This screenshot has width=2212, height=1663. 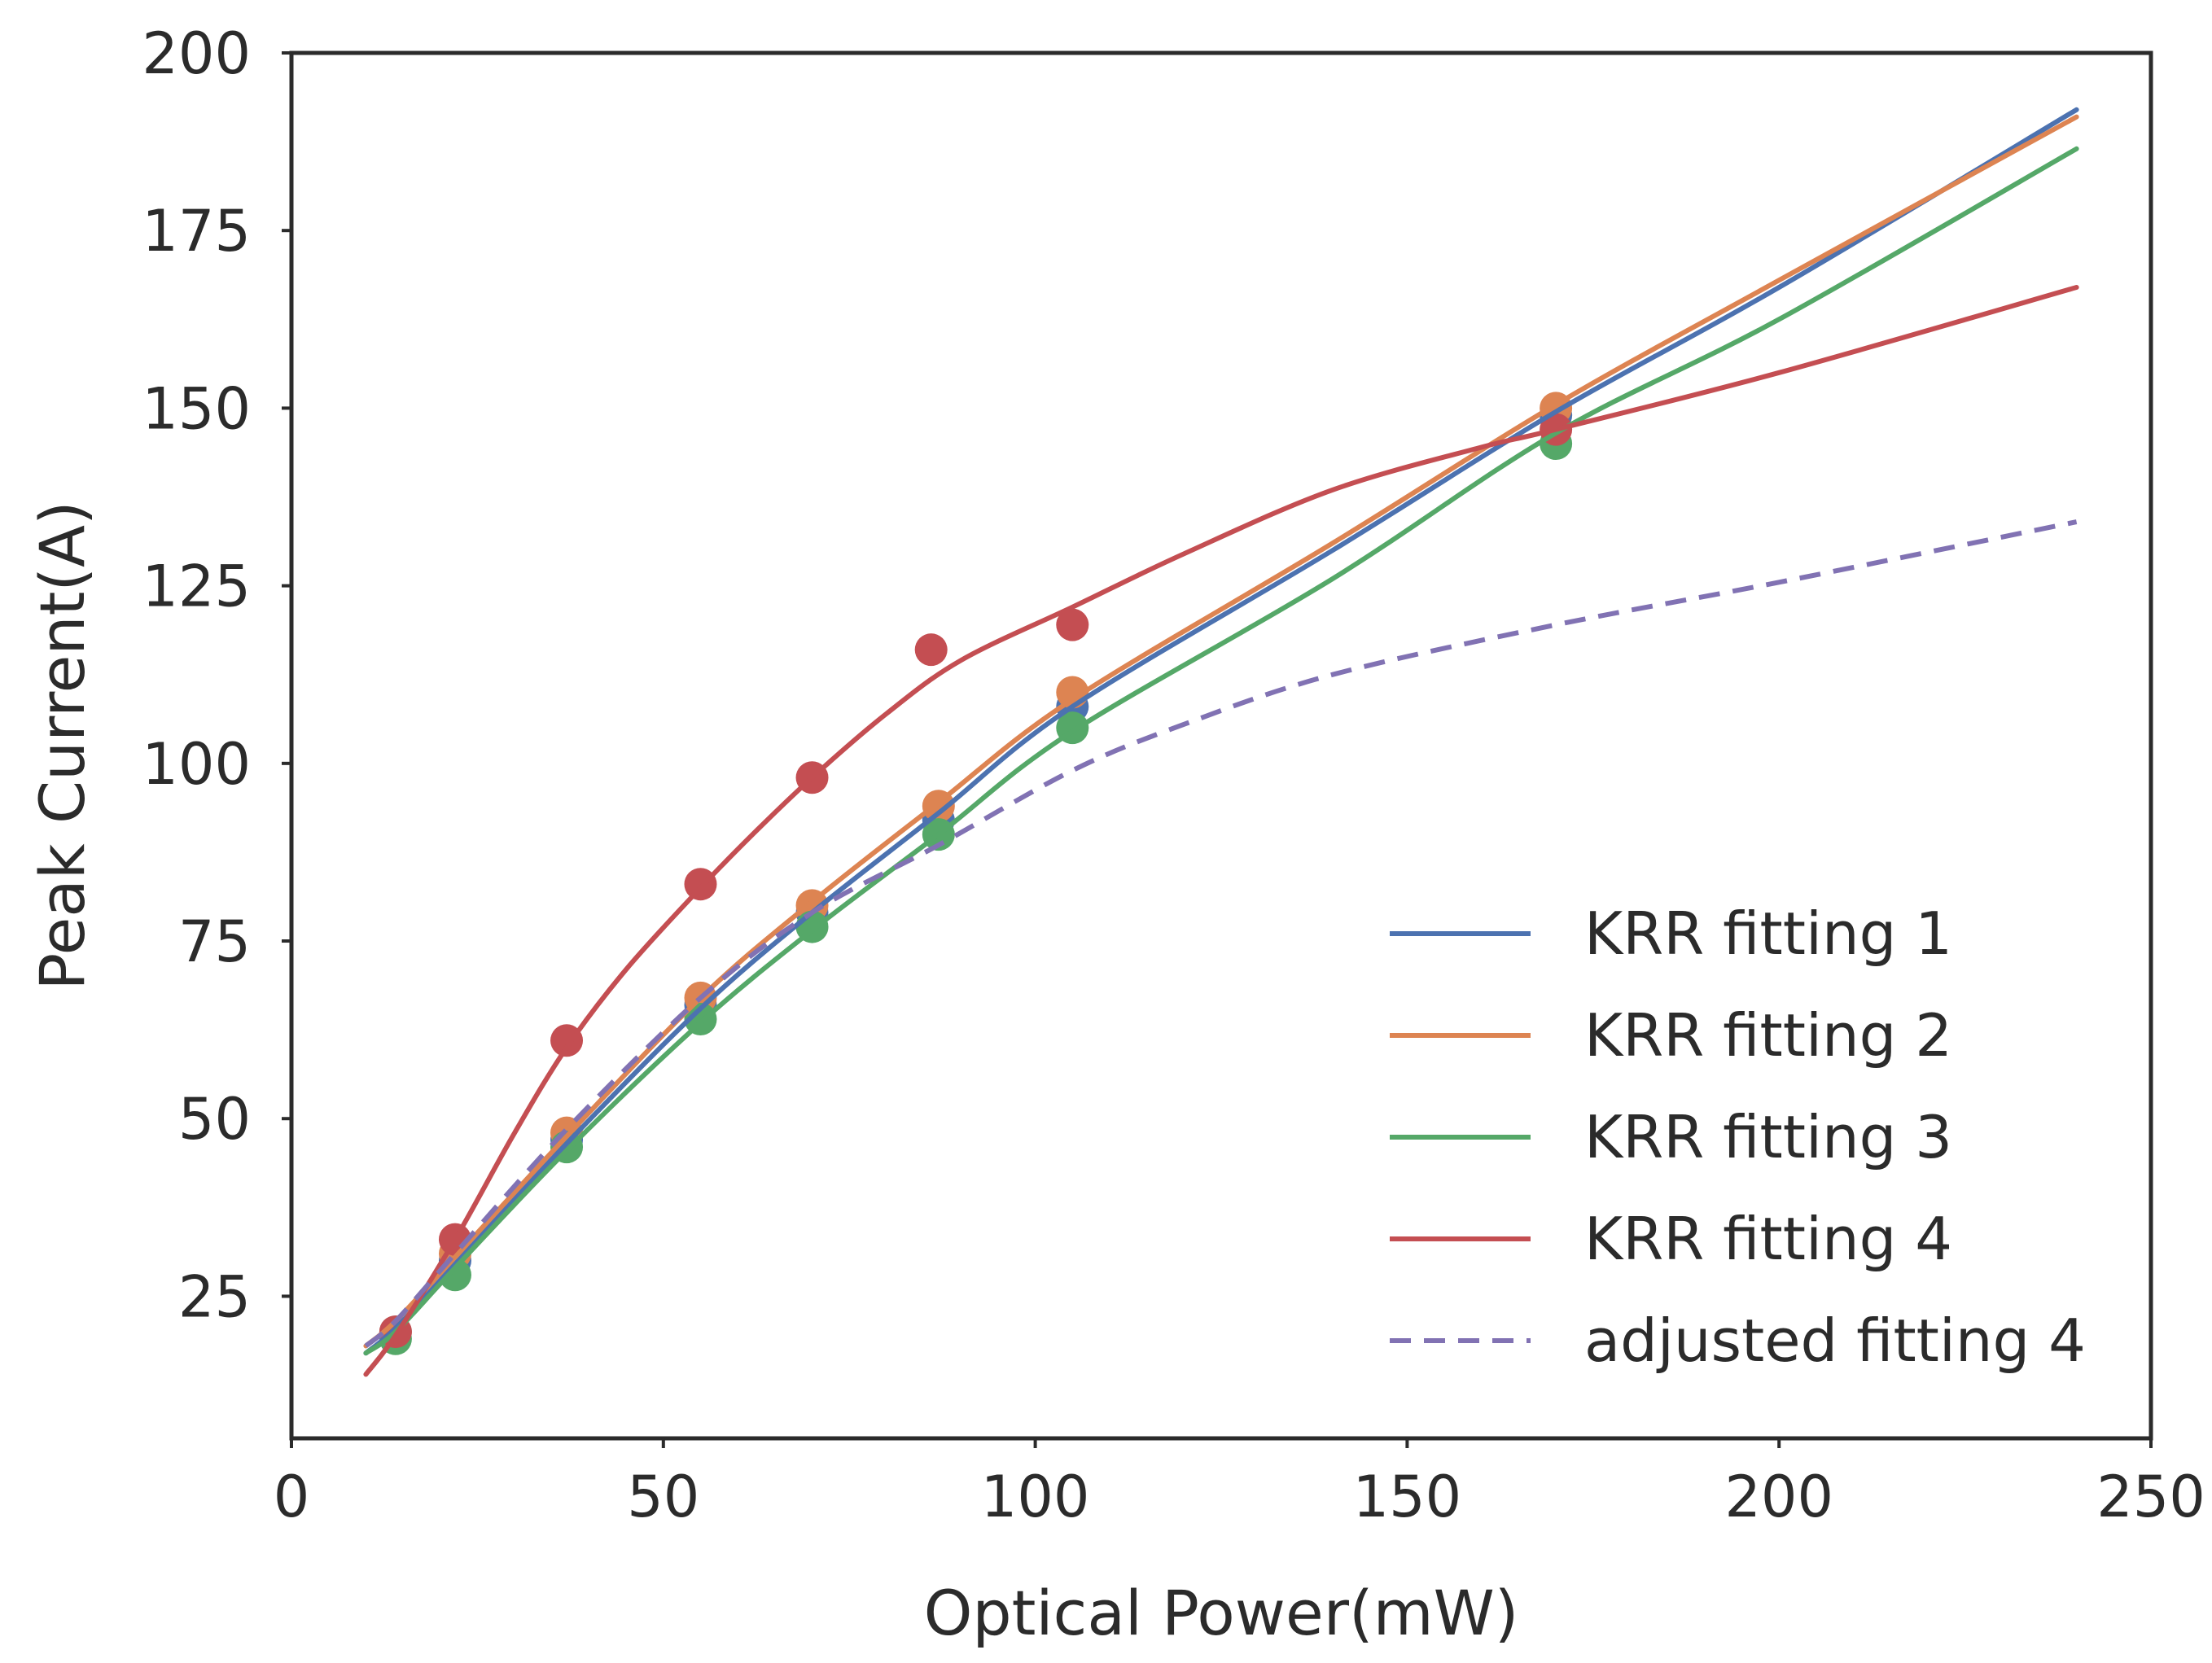 I want to click on x-tick-label: 100, so click(x=1035, y=1497).